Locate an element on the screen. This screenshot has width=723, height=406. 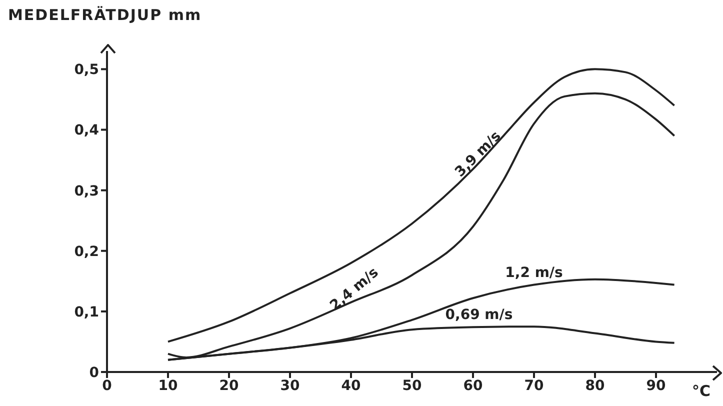
y-tick-label: 0,1 is located at coordinates (86, 312).